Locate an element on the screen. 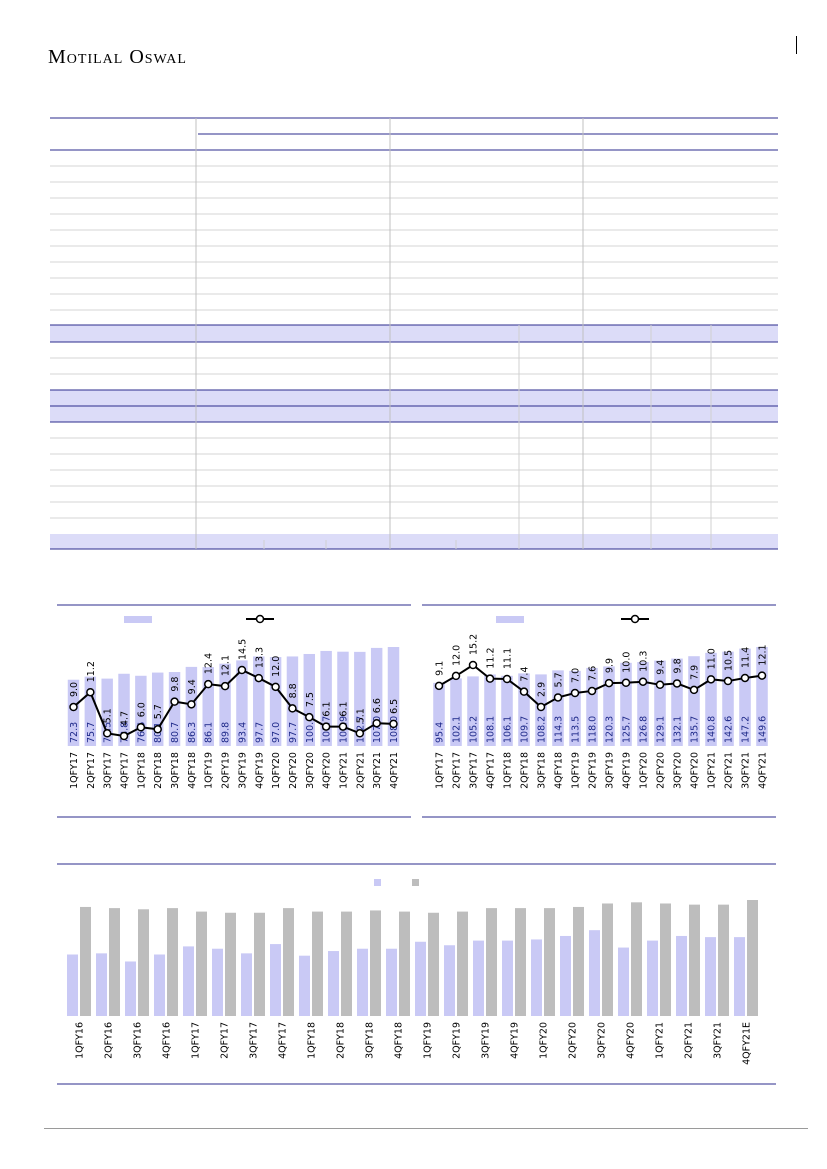 This screenshot has width=827, height=1169. line-value-label: 13.3 is located at coordinates (259, 657).